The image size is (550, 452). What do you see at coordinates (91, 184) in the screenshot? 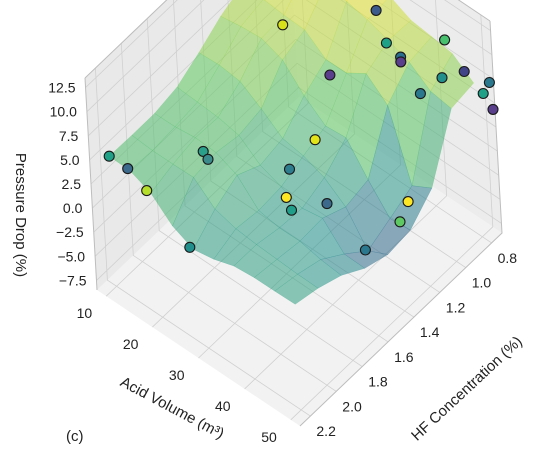
I see `front-edge-line` at bounding box center [91, 184].